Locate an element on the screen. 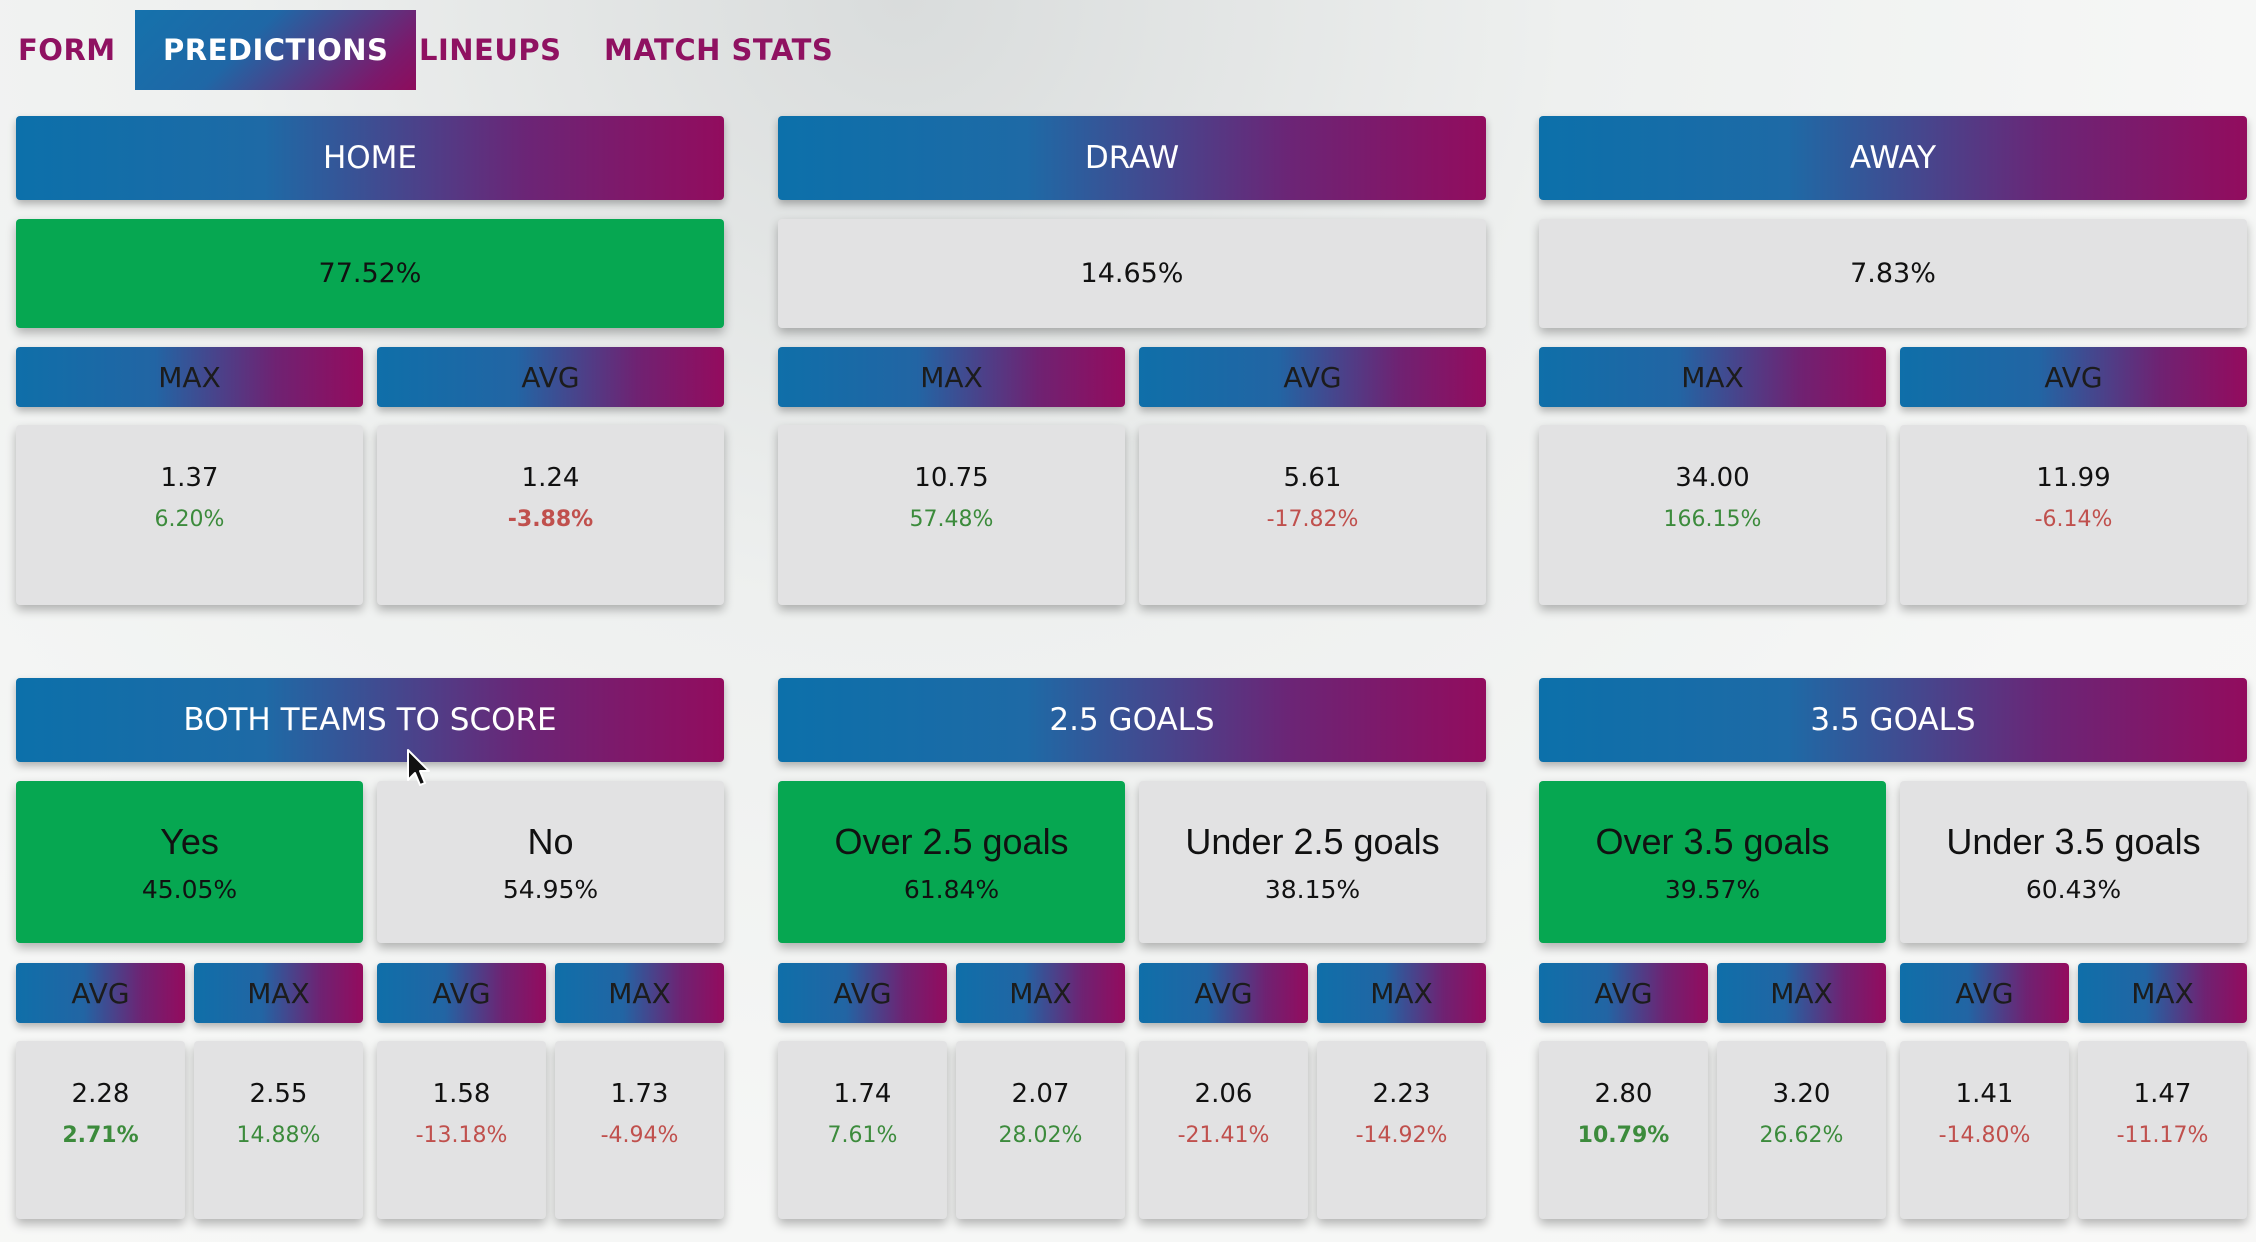  goals25-over-avg-odds: 1.74 is located at coordinates (862, 1094).